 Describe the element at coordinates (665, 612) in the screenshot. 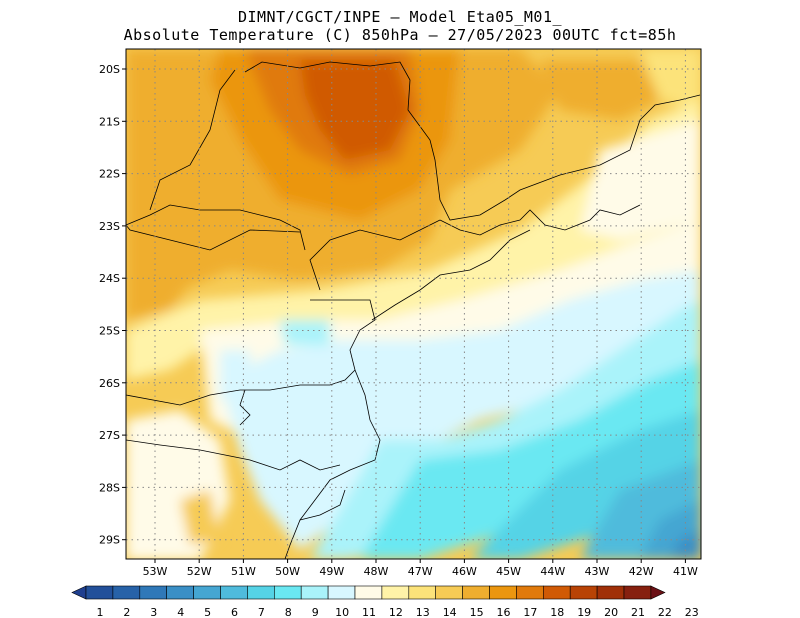

I see `colorbar-label: 22` at that location.